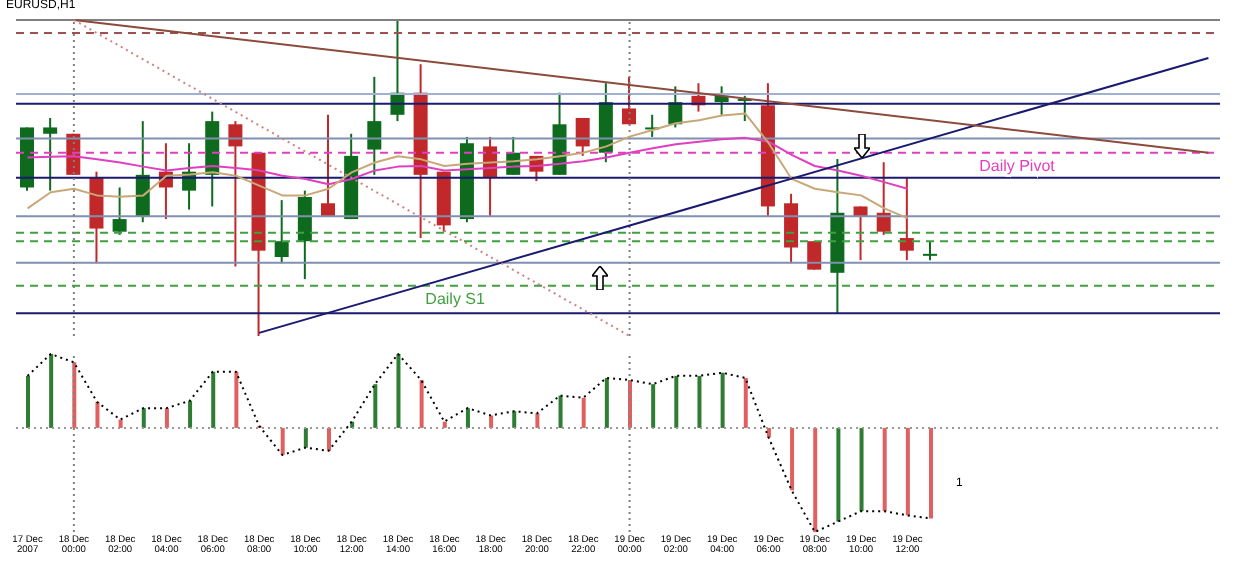 Image resolution: width=1250 pixels, height=572 pixels. Describe the element at coordinates (456, 298) in the screenshot. I see `ref-line-label: Daily S1` at that location.